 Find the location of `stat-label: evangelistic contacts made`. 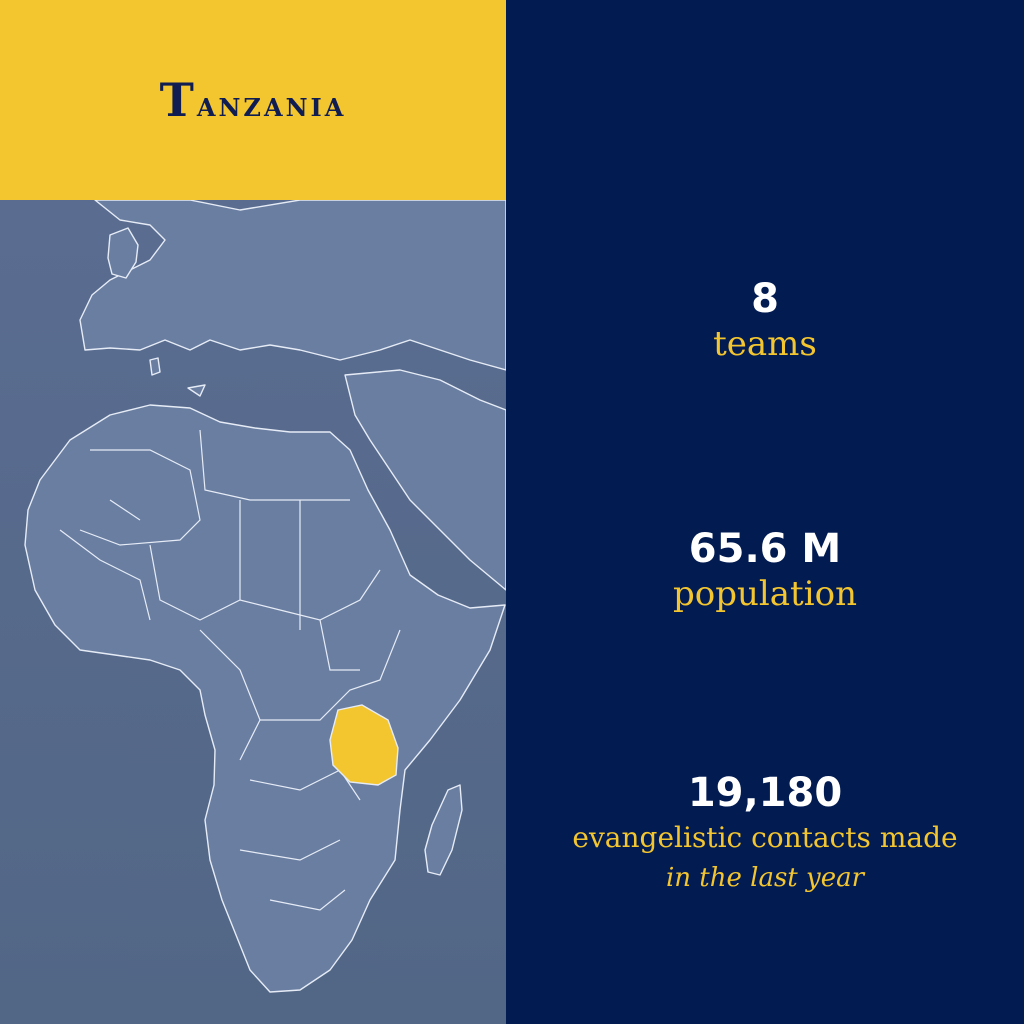

stat-label: evangelistic contacts made is located at coordinates (765, 837).